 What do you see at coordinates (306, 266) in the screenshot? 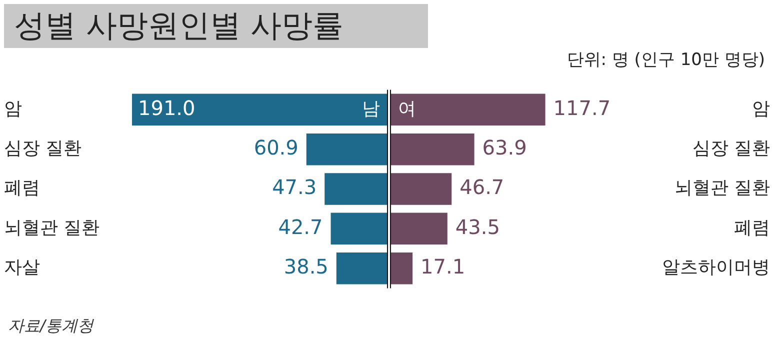
I see `data-label: 38.5` at bounding box center [306, 266].